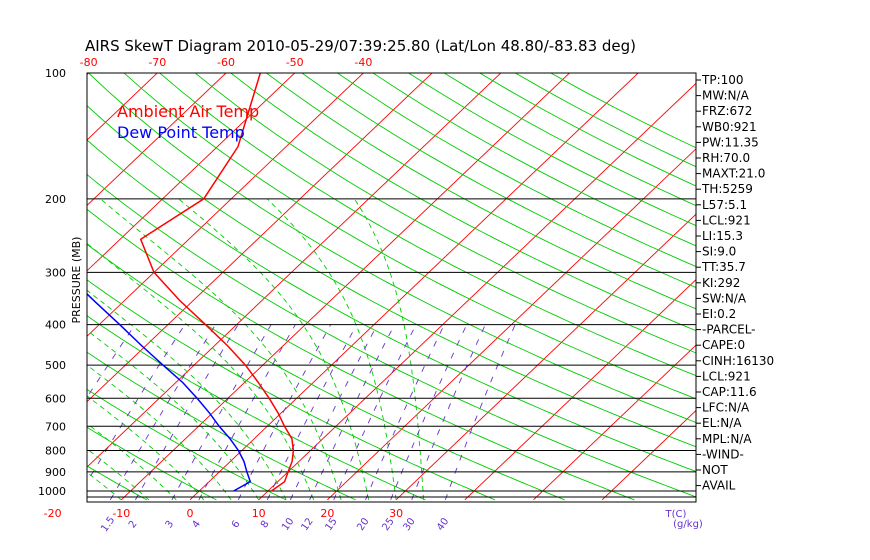  I want to click on index-label: SW:N/A, so click(724, 298).